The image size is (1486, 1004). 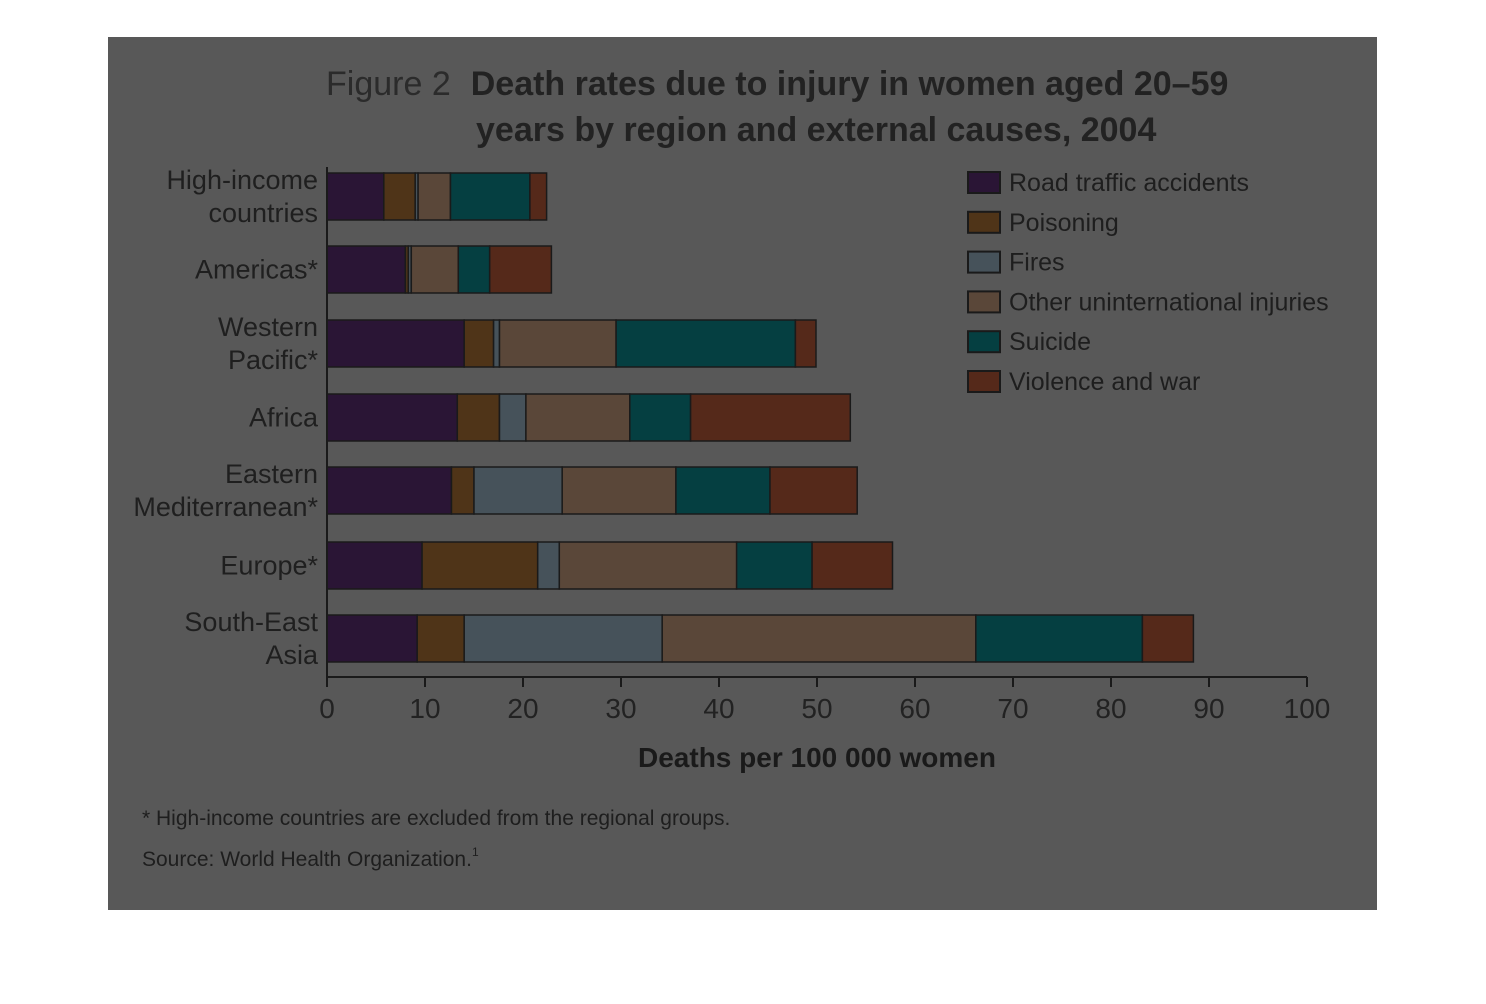 I want to click on x-tick-label-0: 0, so click(x=327, y=708).